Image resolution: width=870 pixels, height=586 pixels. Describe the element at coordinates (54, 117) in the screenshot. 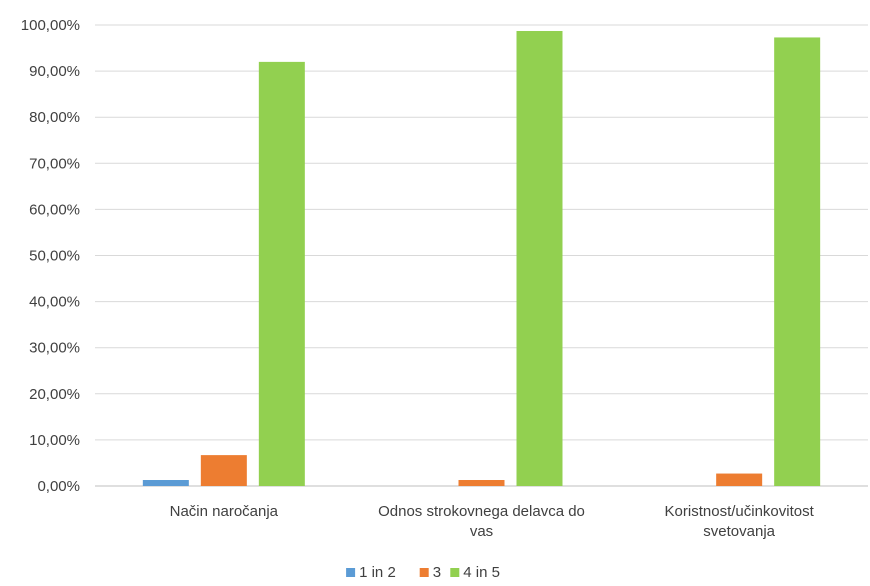

I see `y-tick-label: 80,00%` at that location.